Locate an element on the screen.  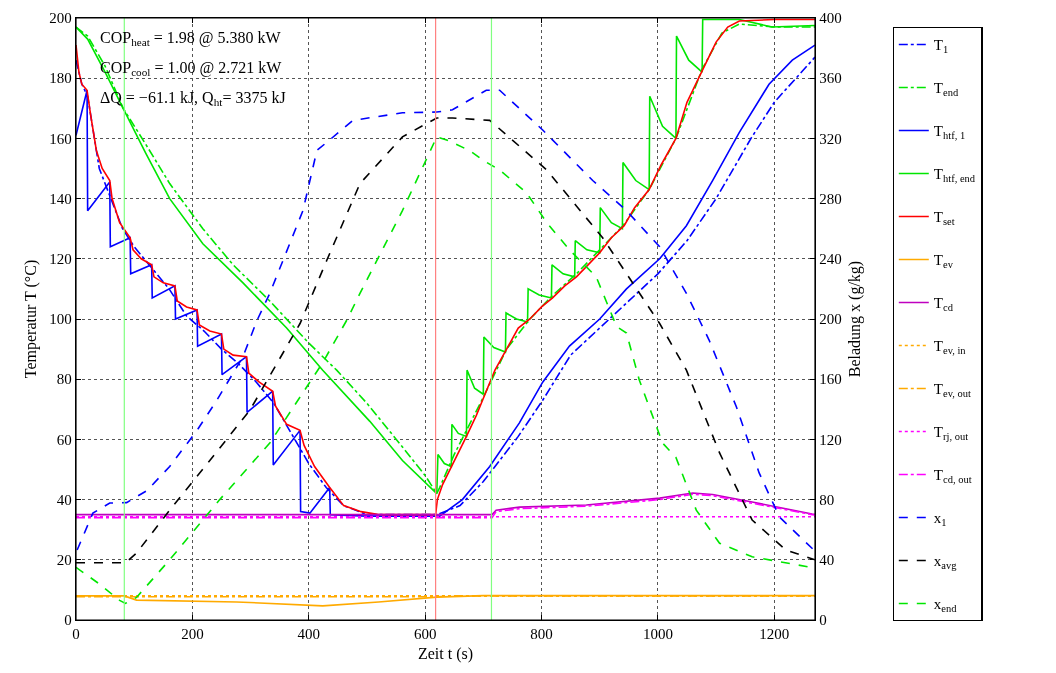
y2-tick-label: 360 is located at coordinates (830, 78).